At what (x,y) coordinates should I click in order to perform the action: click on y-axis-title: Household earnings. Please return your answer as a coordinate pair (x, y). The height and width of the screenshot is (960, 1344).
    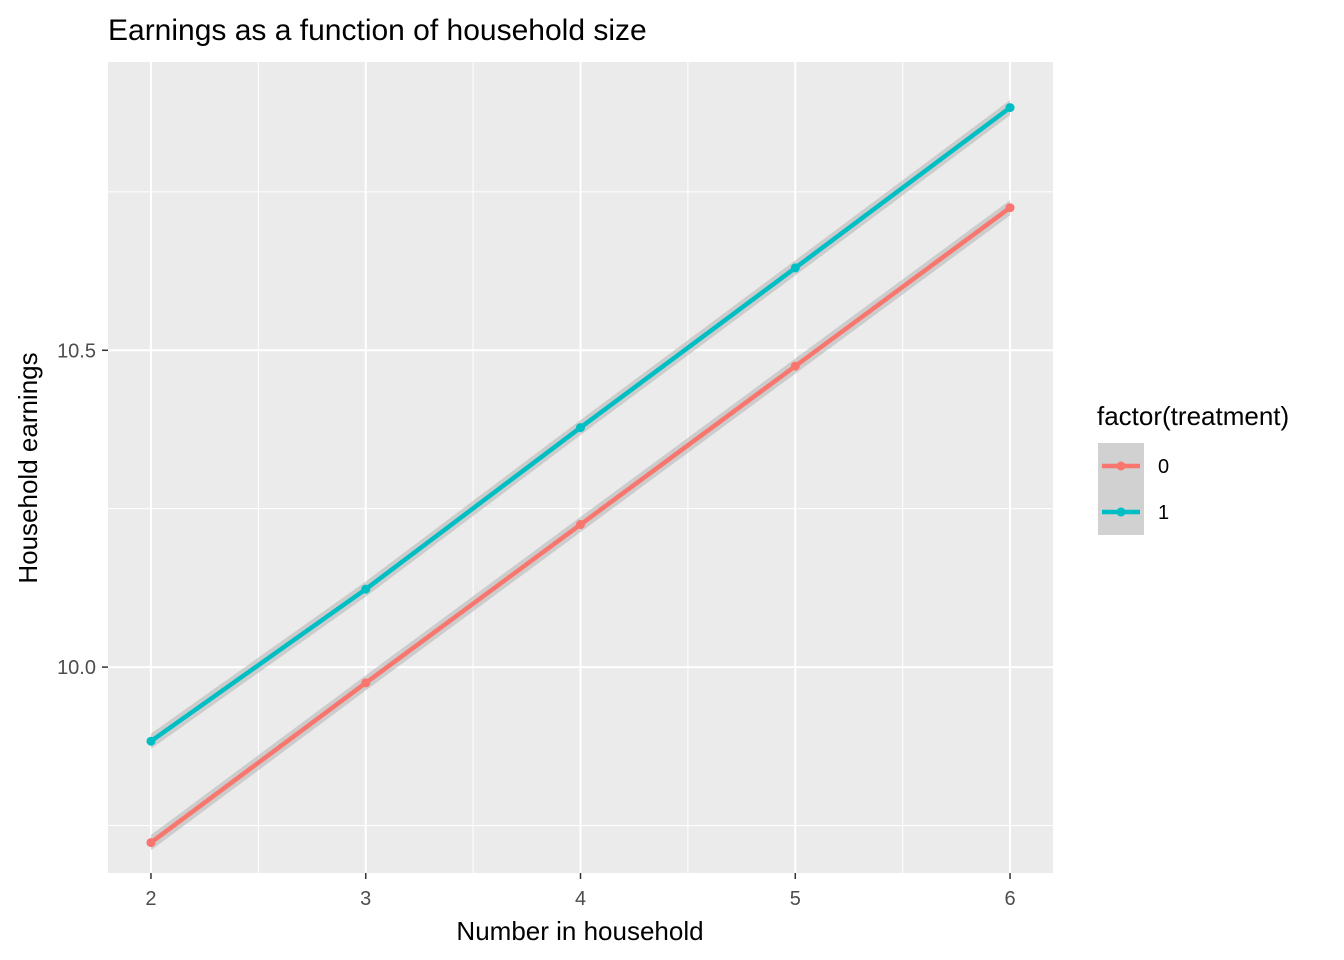
    Looking at the image, I should click on (28, 467).